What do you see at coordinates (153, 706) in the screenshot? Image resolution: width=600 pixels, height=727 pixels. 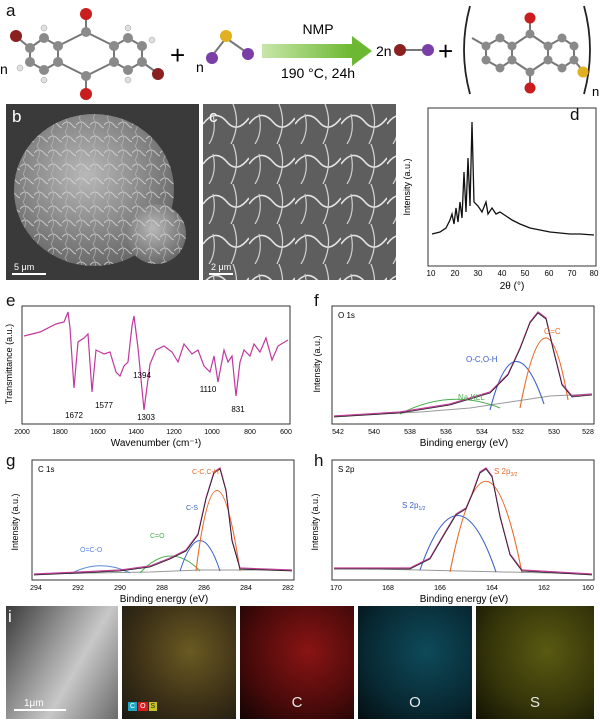 I see `eds-legend-s: S` at bounding box center [153, 706].